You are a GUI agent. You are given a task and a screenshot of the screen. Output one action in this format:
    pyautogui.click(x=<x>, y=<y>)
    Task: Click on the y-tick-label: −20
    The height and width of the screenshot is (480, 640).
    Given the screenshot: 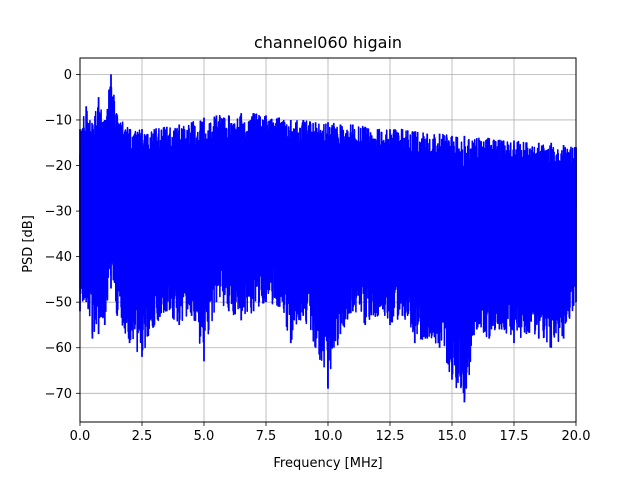 What is the action you would take?
    pyautogui.click(x=58, y=166)
    